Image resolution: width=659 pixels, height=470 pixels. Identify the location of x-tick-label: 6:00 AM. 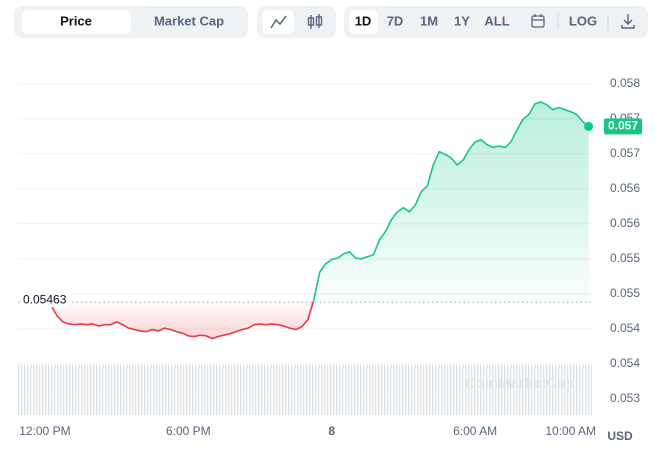
(475, 431).